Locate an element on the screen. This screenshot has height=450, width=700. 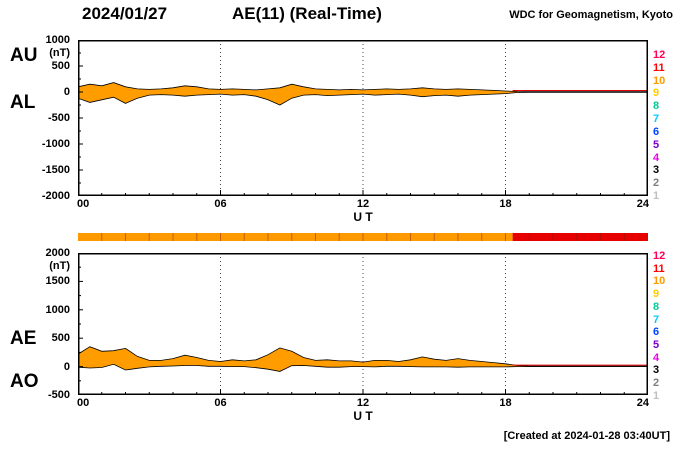
y-tick-label: 1500 is located at coordinates (57, 281).